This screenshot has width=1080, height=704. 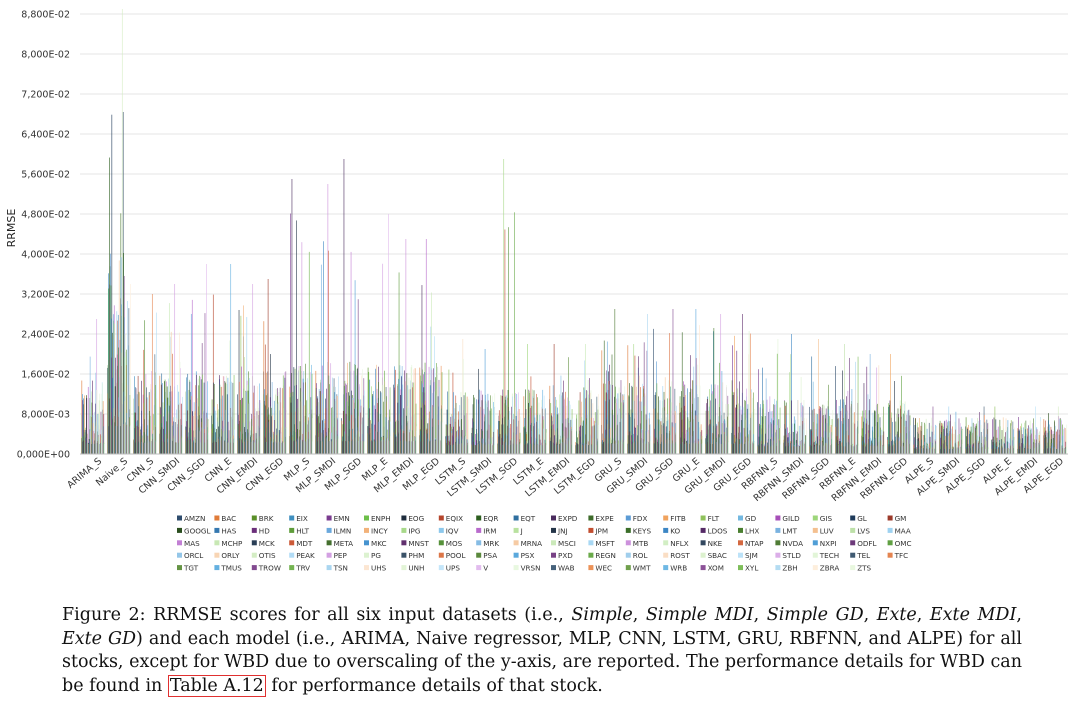 What do you see at coordinates (485, 568) in the screenshot?
I see `legend-label: V` at bounding box center [485, 568].